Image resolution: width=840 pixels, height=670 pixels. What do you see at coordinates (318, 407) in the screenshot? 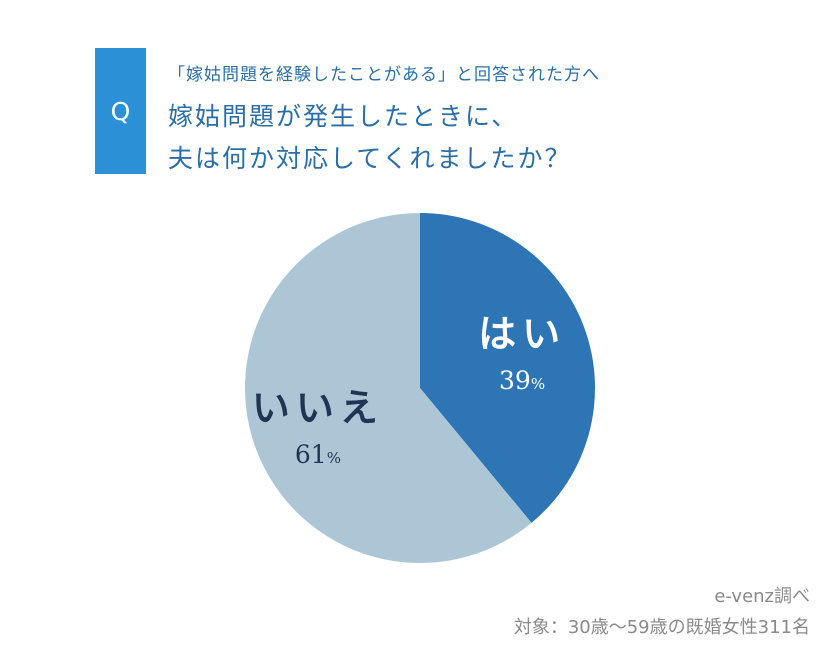
I see `pie-slice-label-1: いいえ` at bounding box center [318, 407].